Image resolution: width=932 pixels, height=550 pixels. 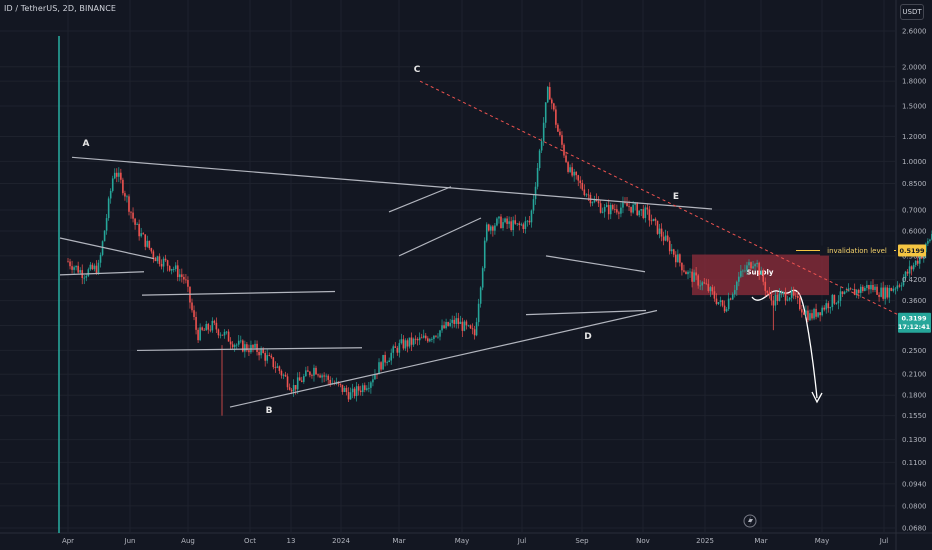 What do you see at coordinates (914, 301) in the screenshot?
I see `y-tick-label: 0.3600` at bounding box center [914, 301].